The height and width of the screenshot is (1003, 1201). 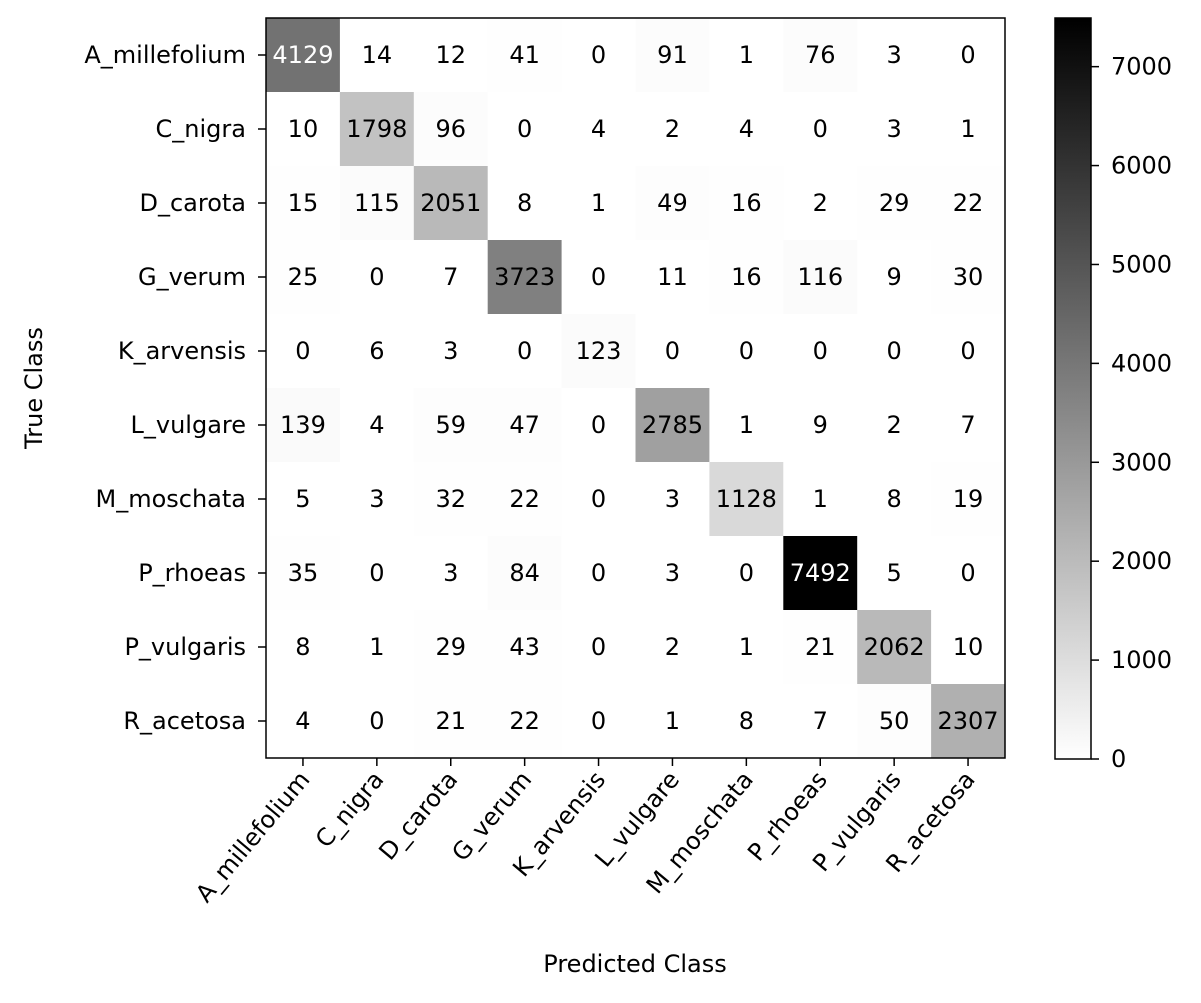 What do you see at coordinates (820, 55) in the screenshot?
I see `cell-value-label: 76` at bounding box center [820, 55].